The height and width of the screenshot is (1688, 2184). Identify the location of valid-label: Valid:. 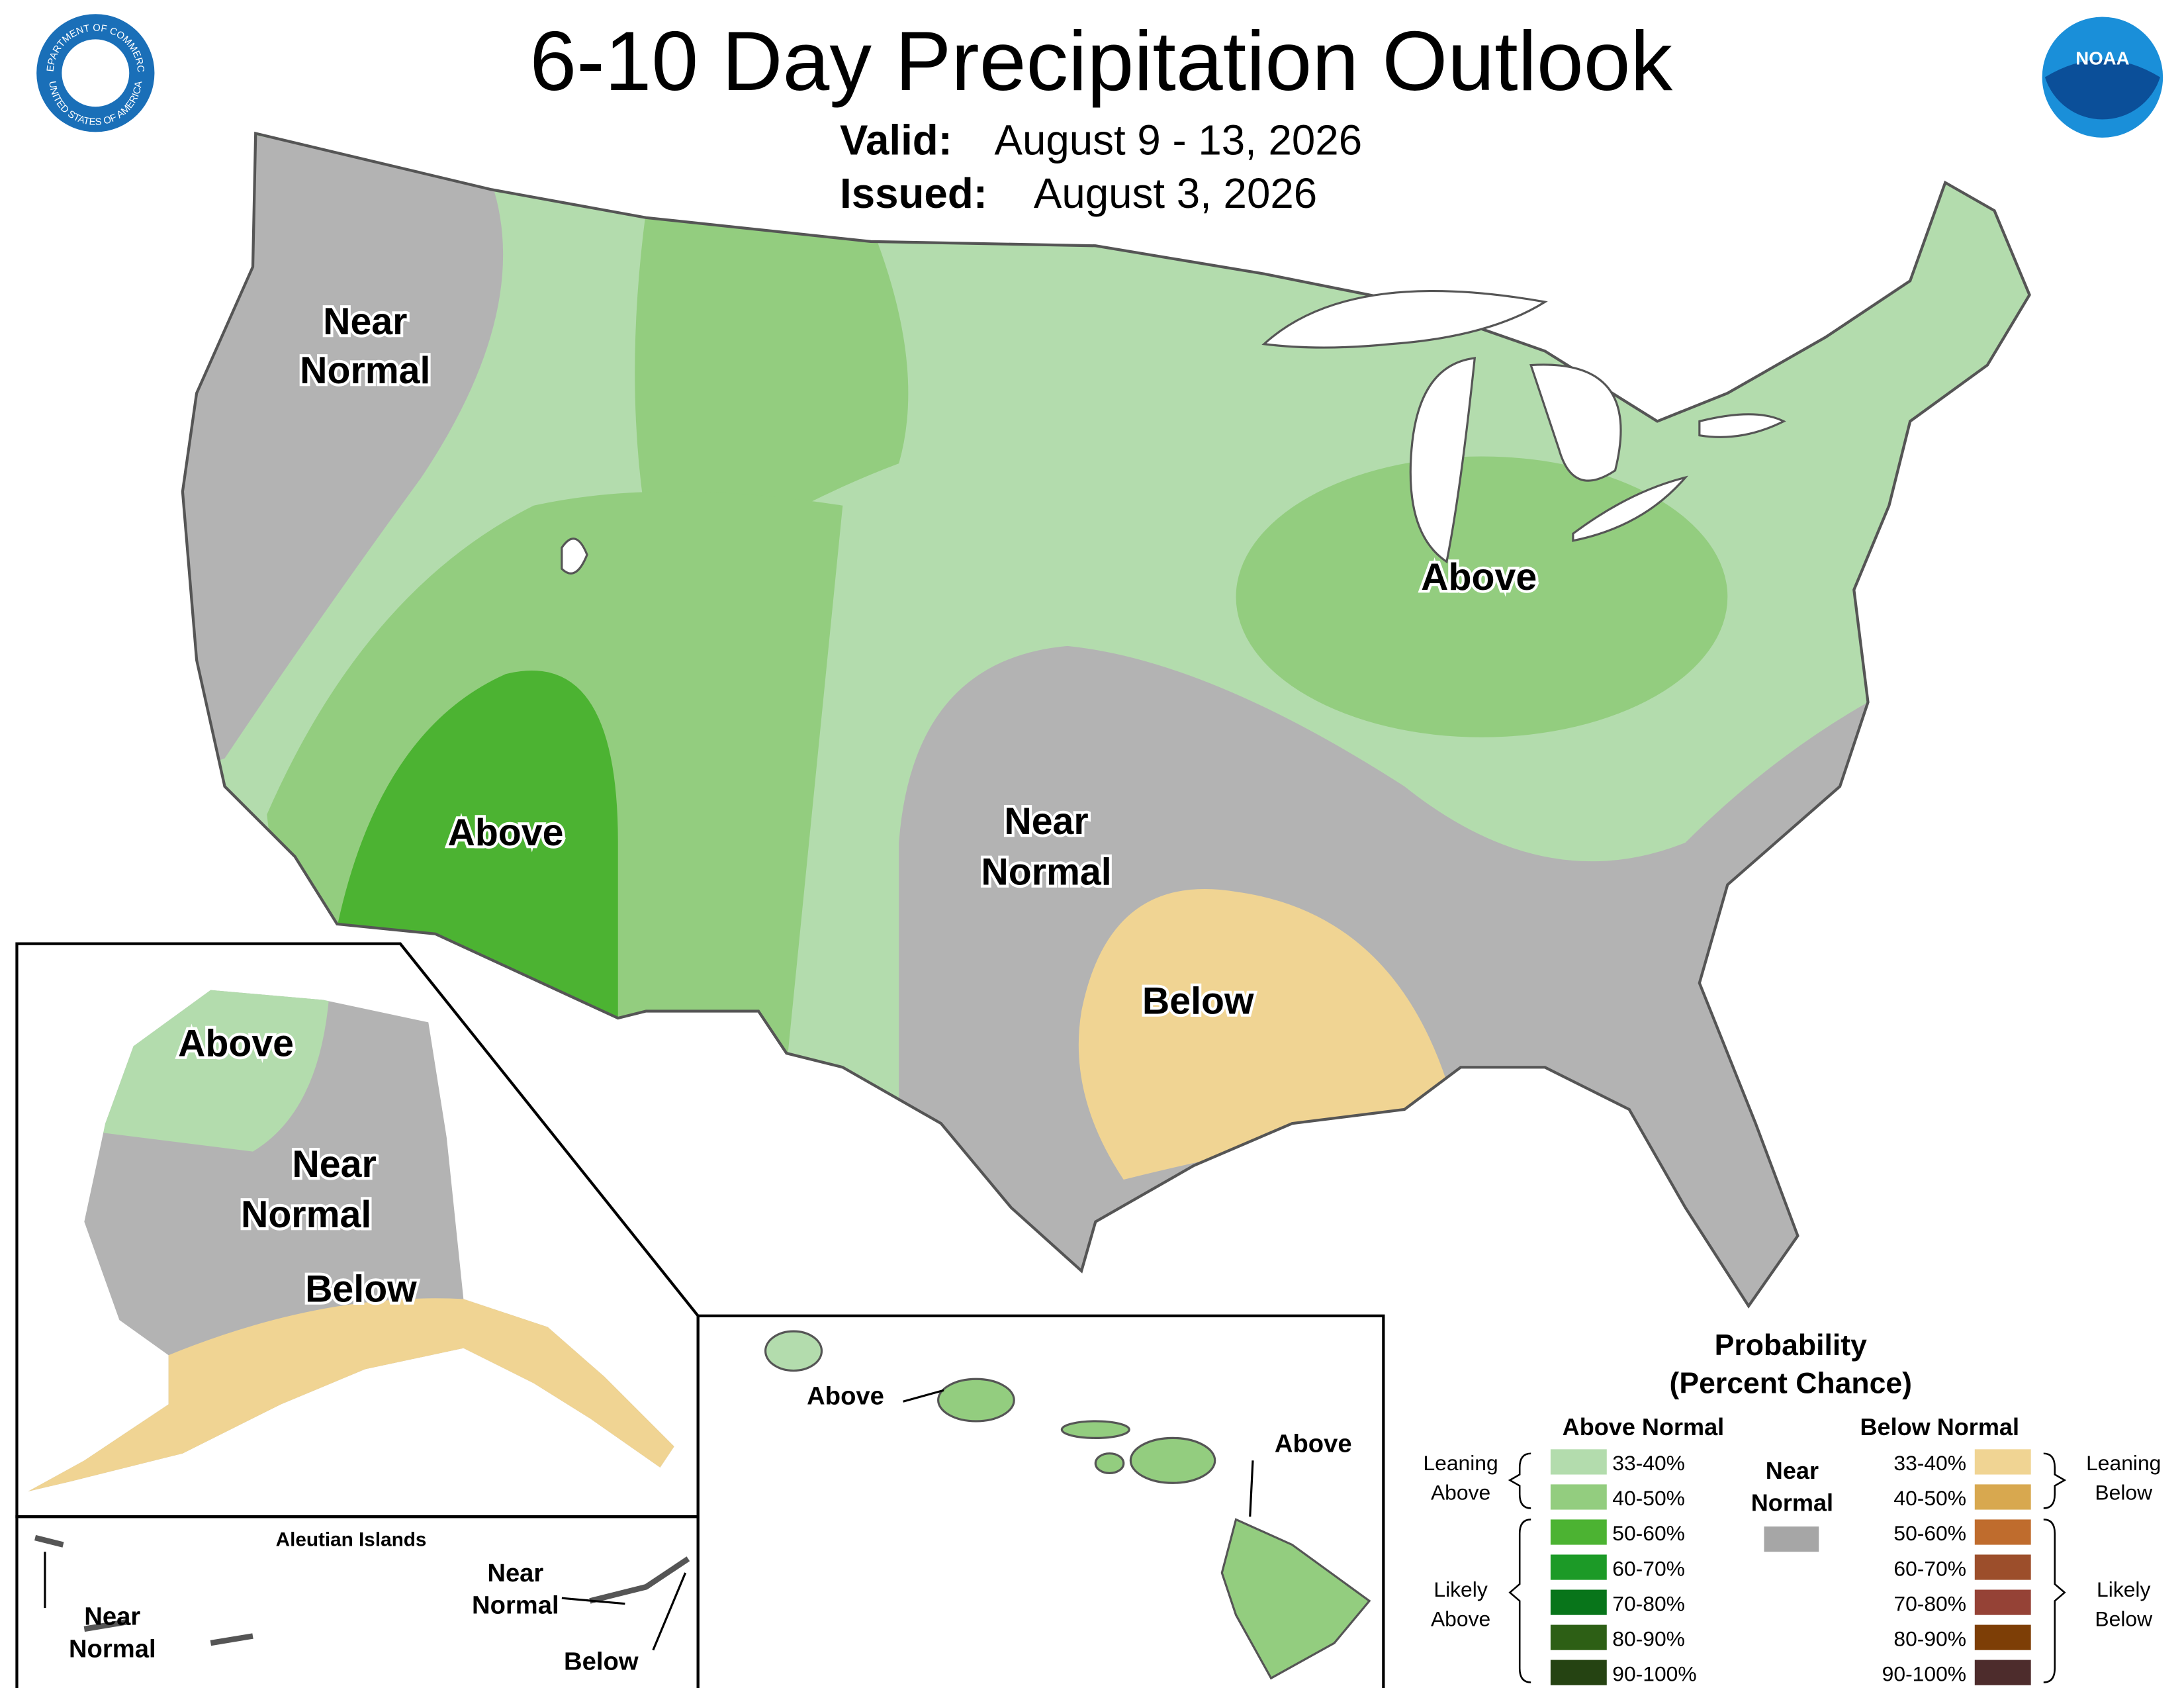
(896, 140).